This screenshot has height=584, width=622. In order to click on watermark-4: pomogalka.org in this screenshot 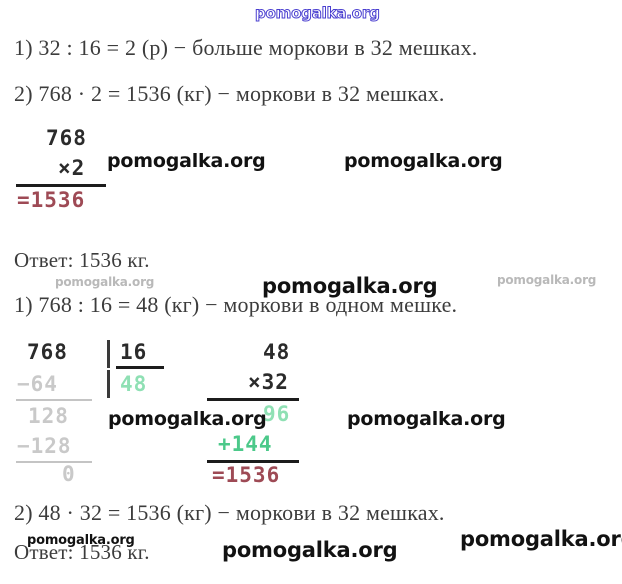, I will do `click(105, 282)`.